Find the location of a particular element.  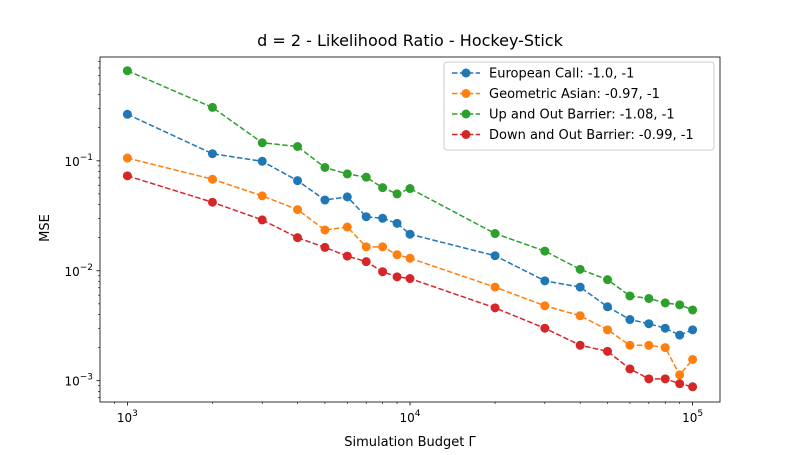

legend-label: European Call: -1.0, -1 is located at coordinates (561, 74).